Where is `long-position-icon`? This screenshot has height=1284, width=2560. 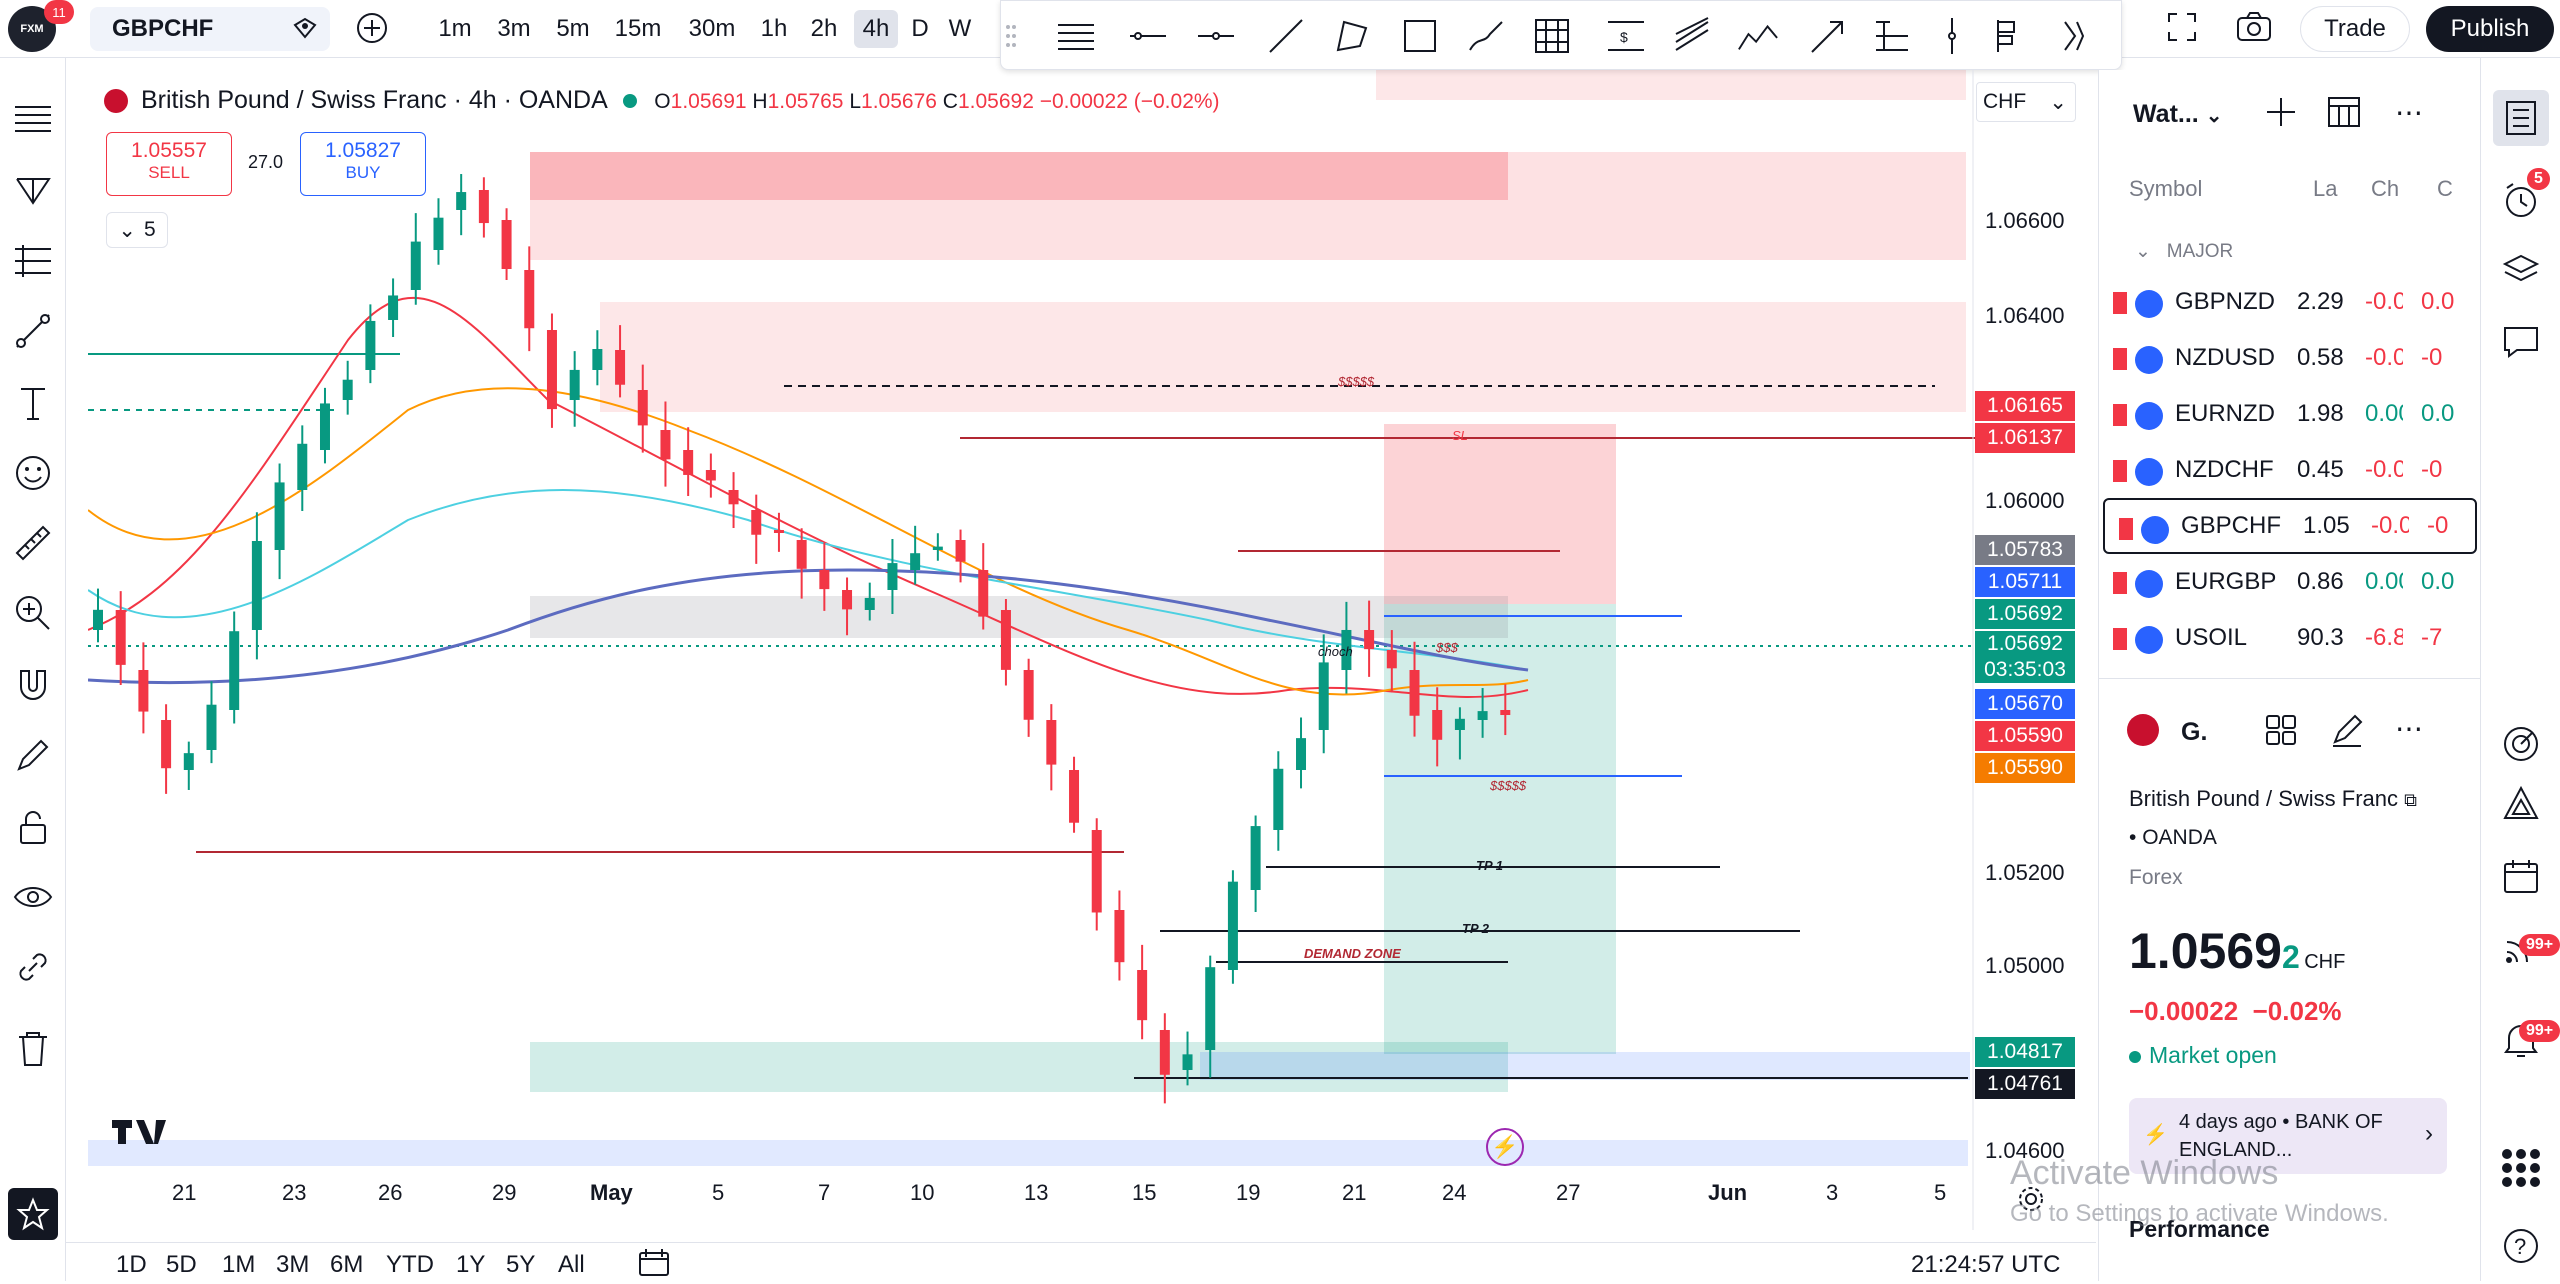
long-position-icon is located at coordinates (1892, 36).